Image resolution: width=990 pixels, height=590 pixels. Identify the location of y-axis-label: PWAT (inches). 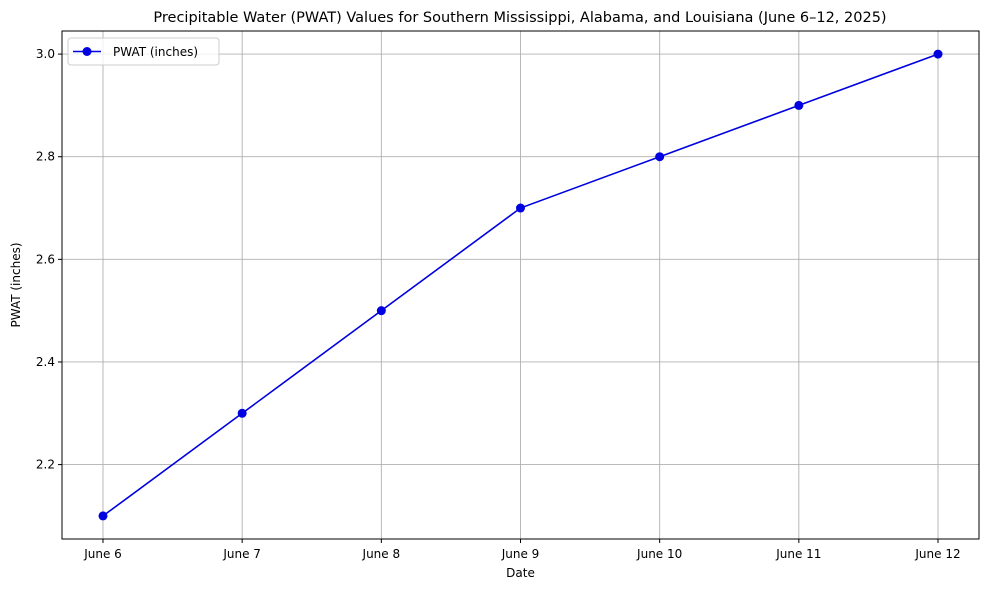
(16, 284).